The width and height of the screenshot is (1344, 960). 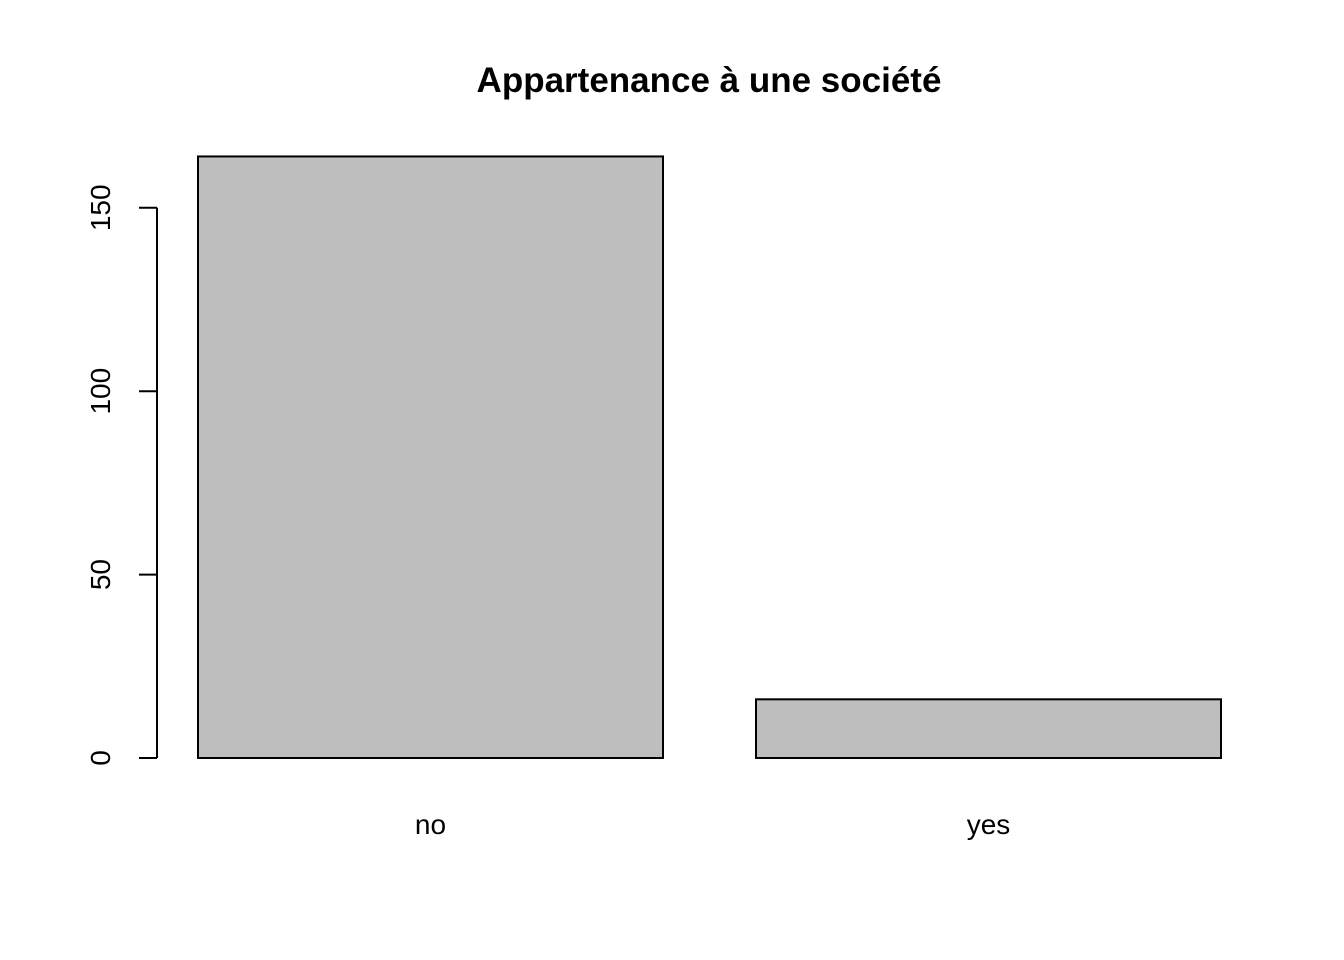 I want to click on bar-yes, so click(x=988, y=729).